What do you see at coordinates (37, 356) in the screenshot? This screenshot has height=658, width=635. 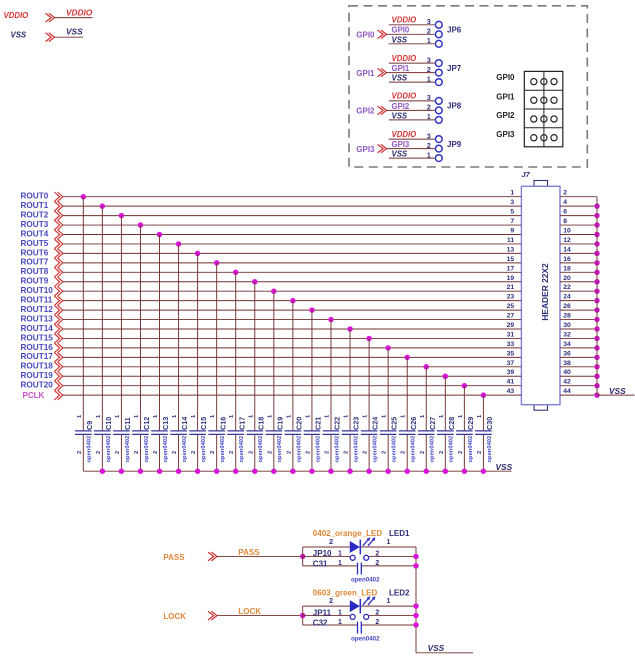 I see `svg-text: ROUT17` at bounding box center [37, 356].